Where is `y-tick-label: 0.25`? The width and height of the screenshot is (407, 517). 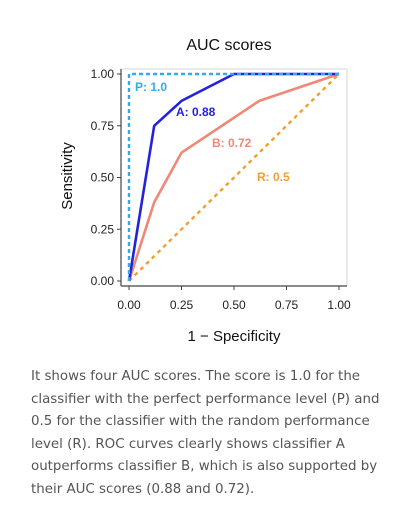
y-tick-label: 0.25 is located at coordinates (103, 229).